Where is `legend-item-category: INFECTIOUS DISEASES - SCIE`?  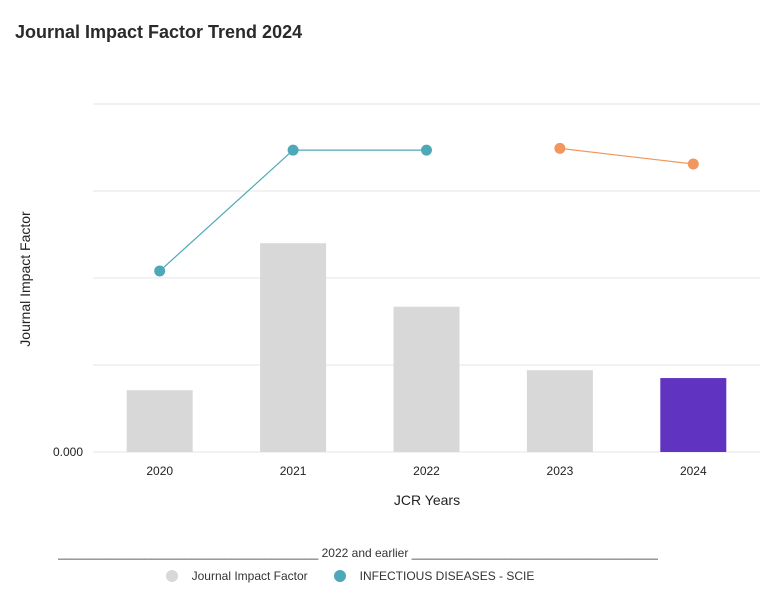
legend-item-category: INFECTIOUS DISEASES - SCIE is located at coordinates (434, 576).